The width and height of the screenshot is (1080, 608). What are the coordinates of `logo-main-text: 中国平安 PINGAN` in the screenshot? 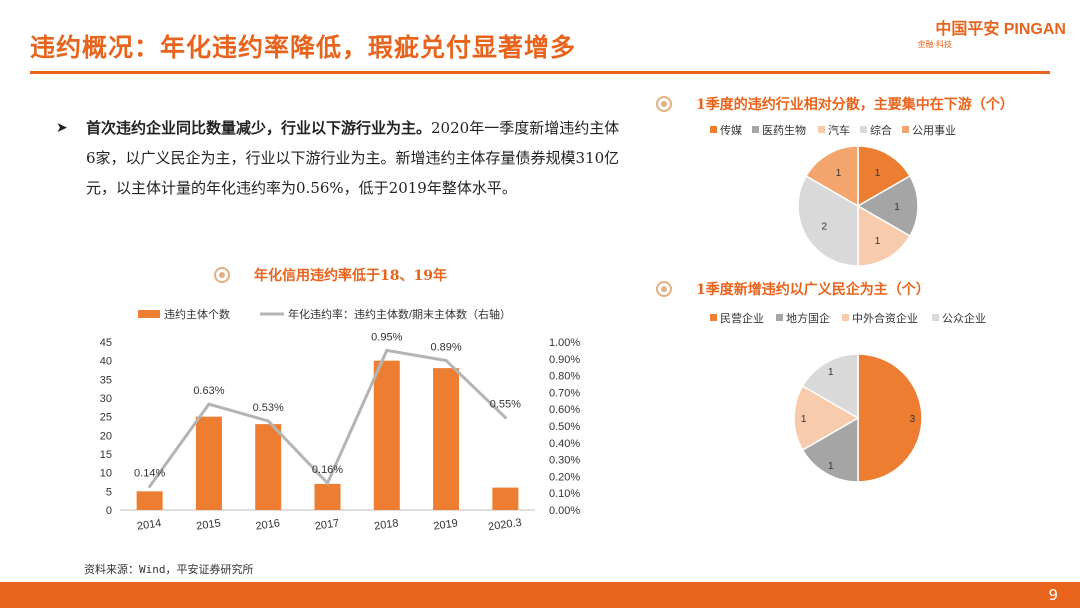 It's located at (1000, 29).